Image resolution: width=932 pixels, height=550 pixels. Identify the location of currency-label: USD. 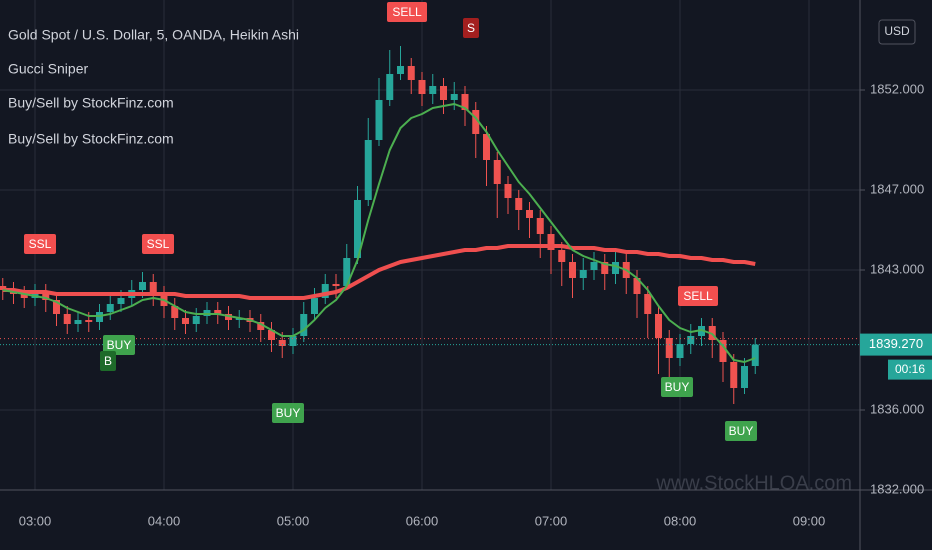
(897, 31).